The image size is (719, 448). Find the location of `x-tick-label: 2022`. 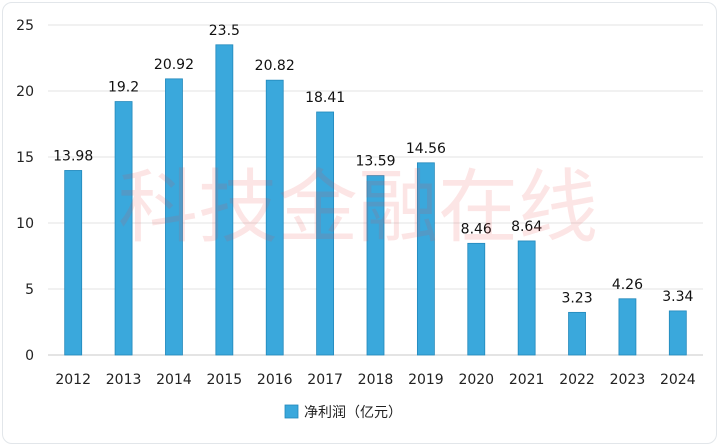

x-tick-label: 2022 is located at coordinates (577, 380).